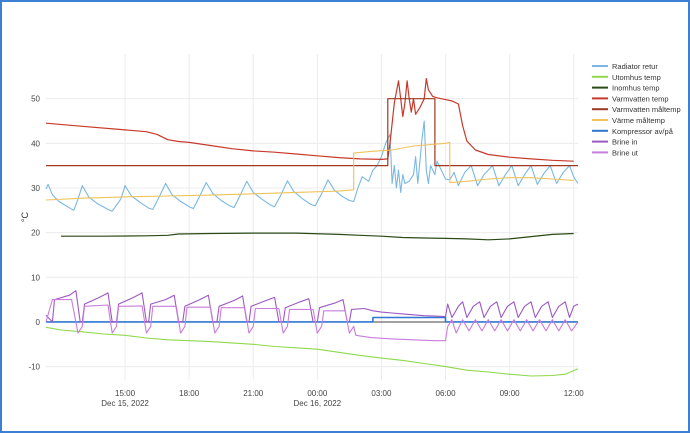  Describe the element at coordinates (189, 393) in the screenshot. I see `x-tick-label: 18:00` at that location.